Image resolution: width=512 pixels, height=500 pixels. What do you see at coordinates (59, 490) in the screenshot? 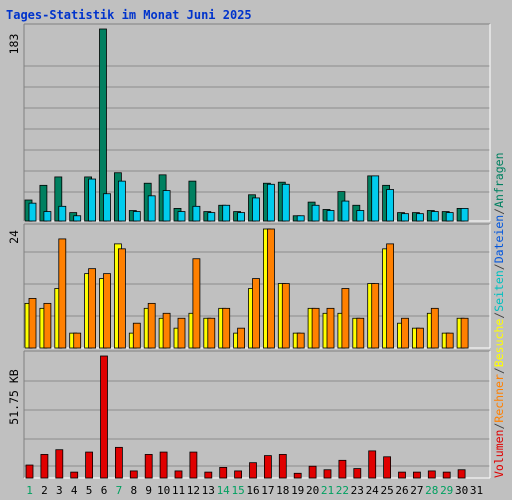
I see `x-tick-label: 3` at bounding box center [59, 490].